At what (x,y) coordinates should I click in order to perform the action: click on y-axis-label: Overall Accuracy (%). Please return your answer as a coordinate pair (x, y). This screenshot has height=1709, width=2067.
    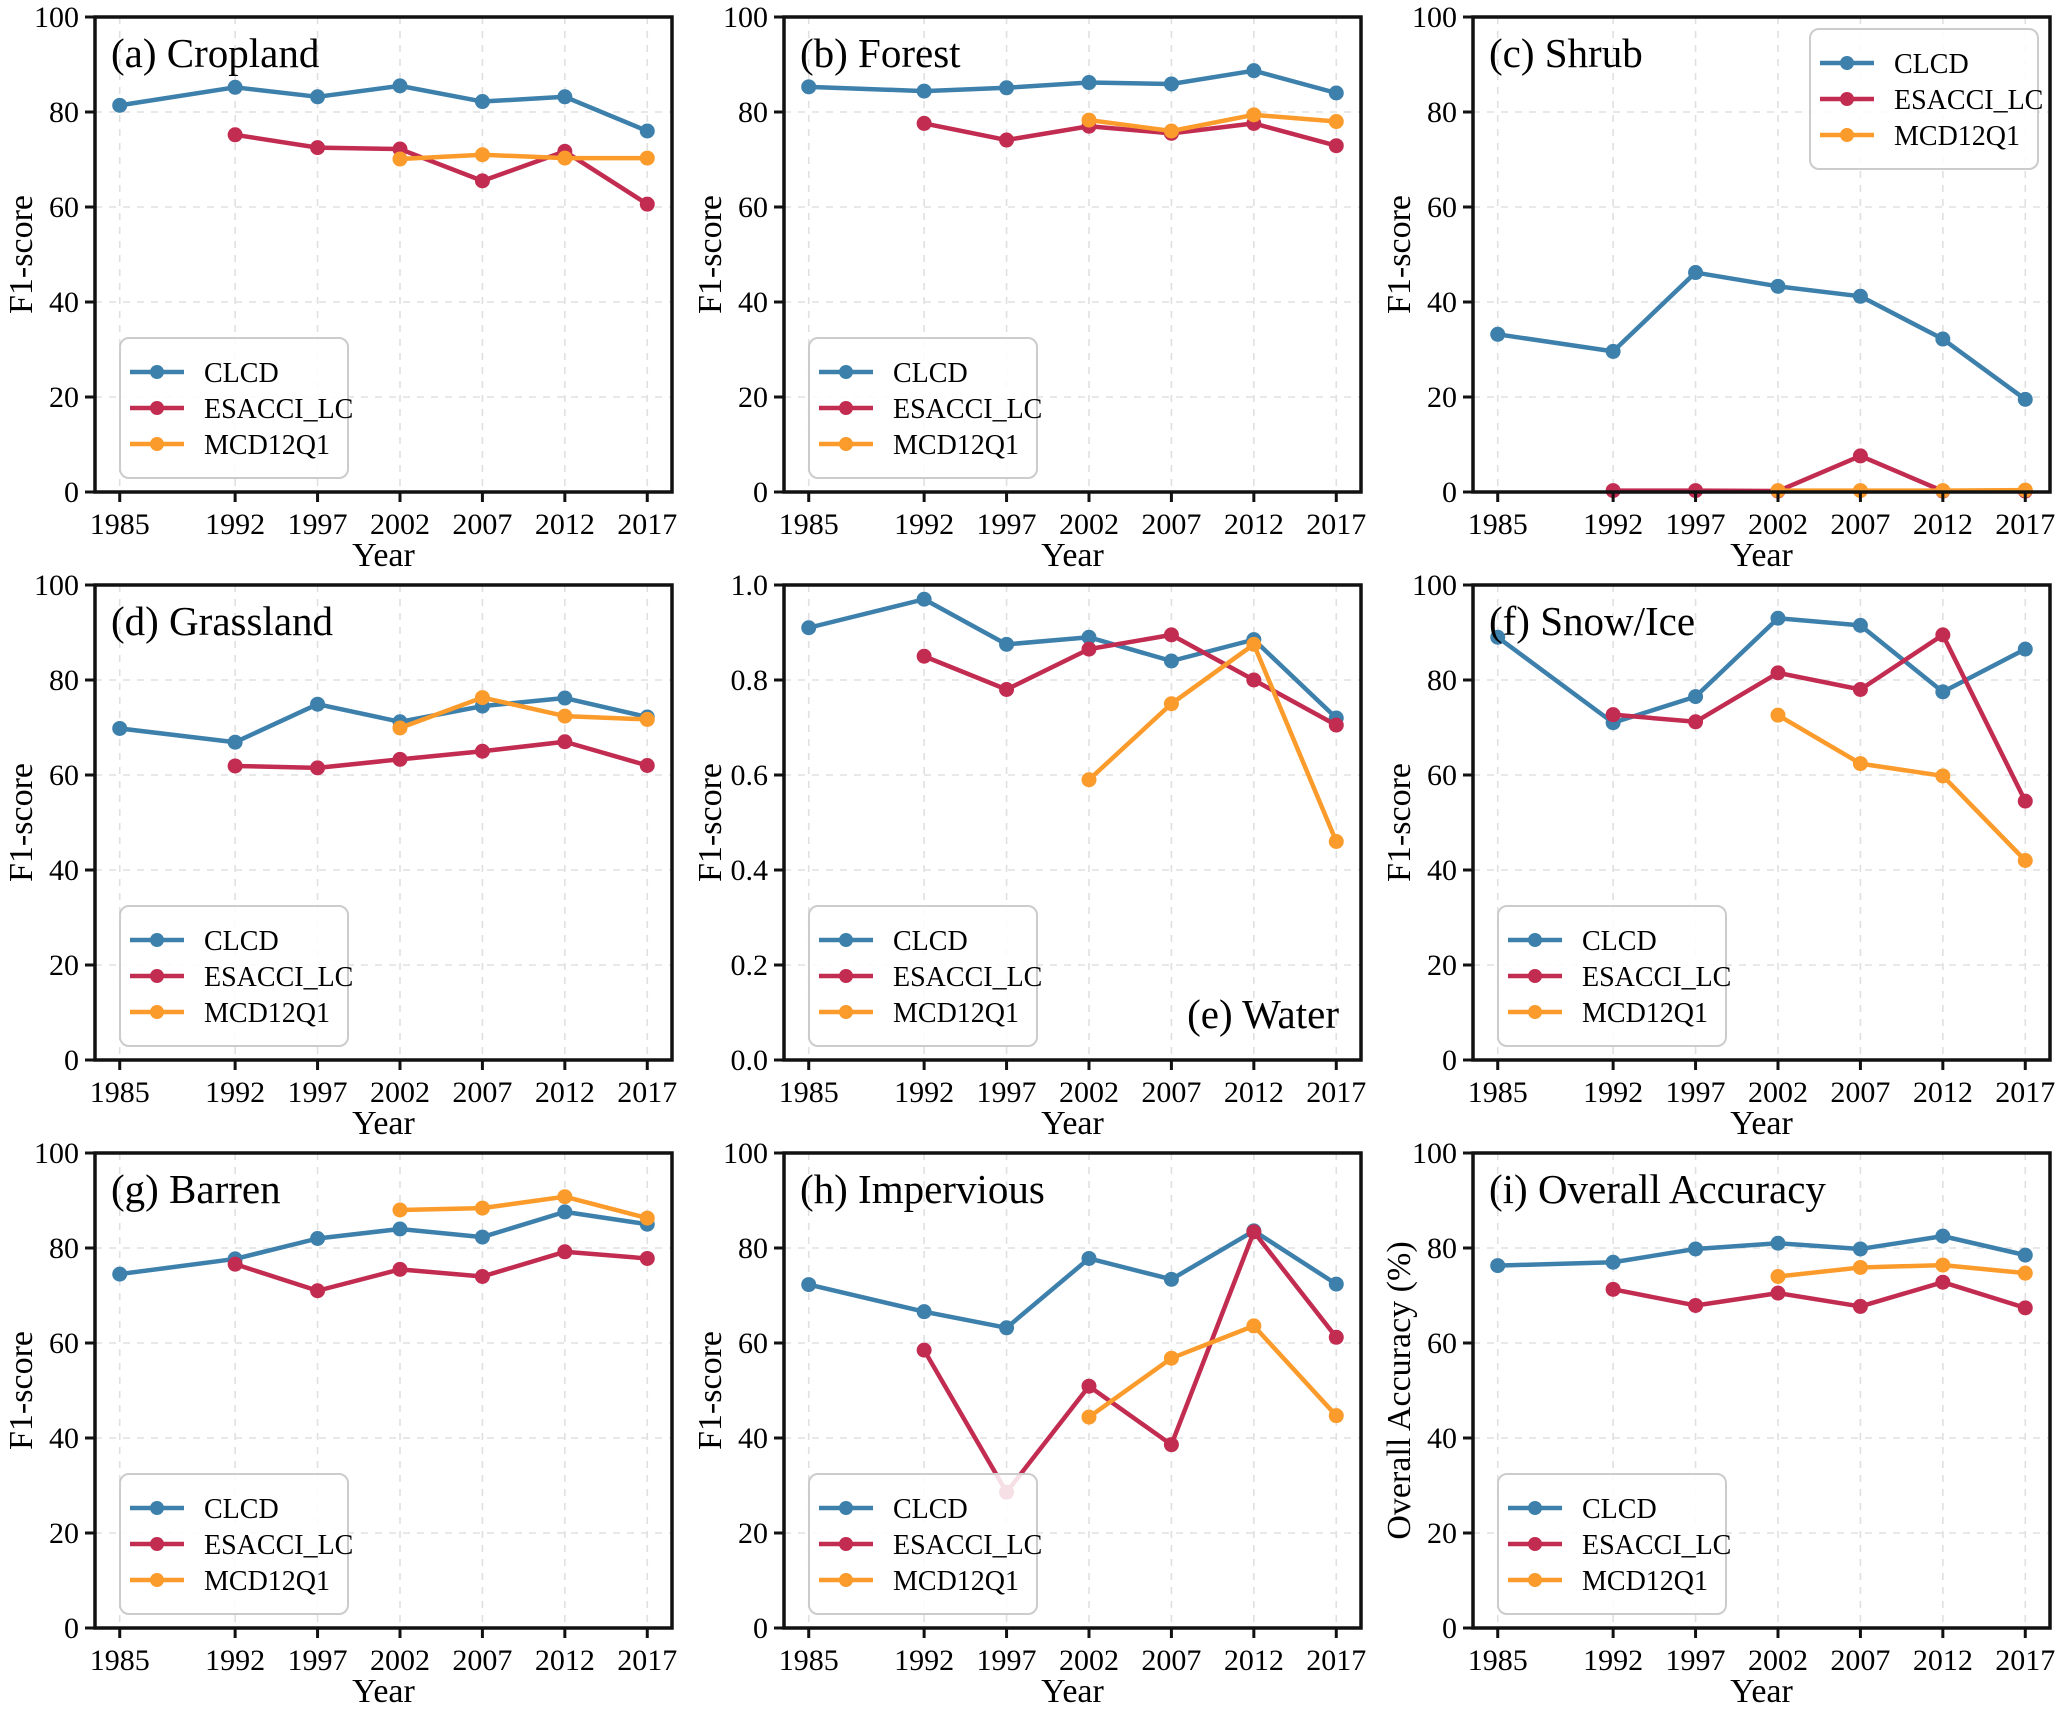
    Looking at the image, I should click on (1399, 1390).